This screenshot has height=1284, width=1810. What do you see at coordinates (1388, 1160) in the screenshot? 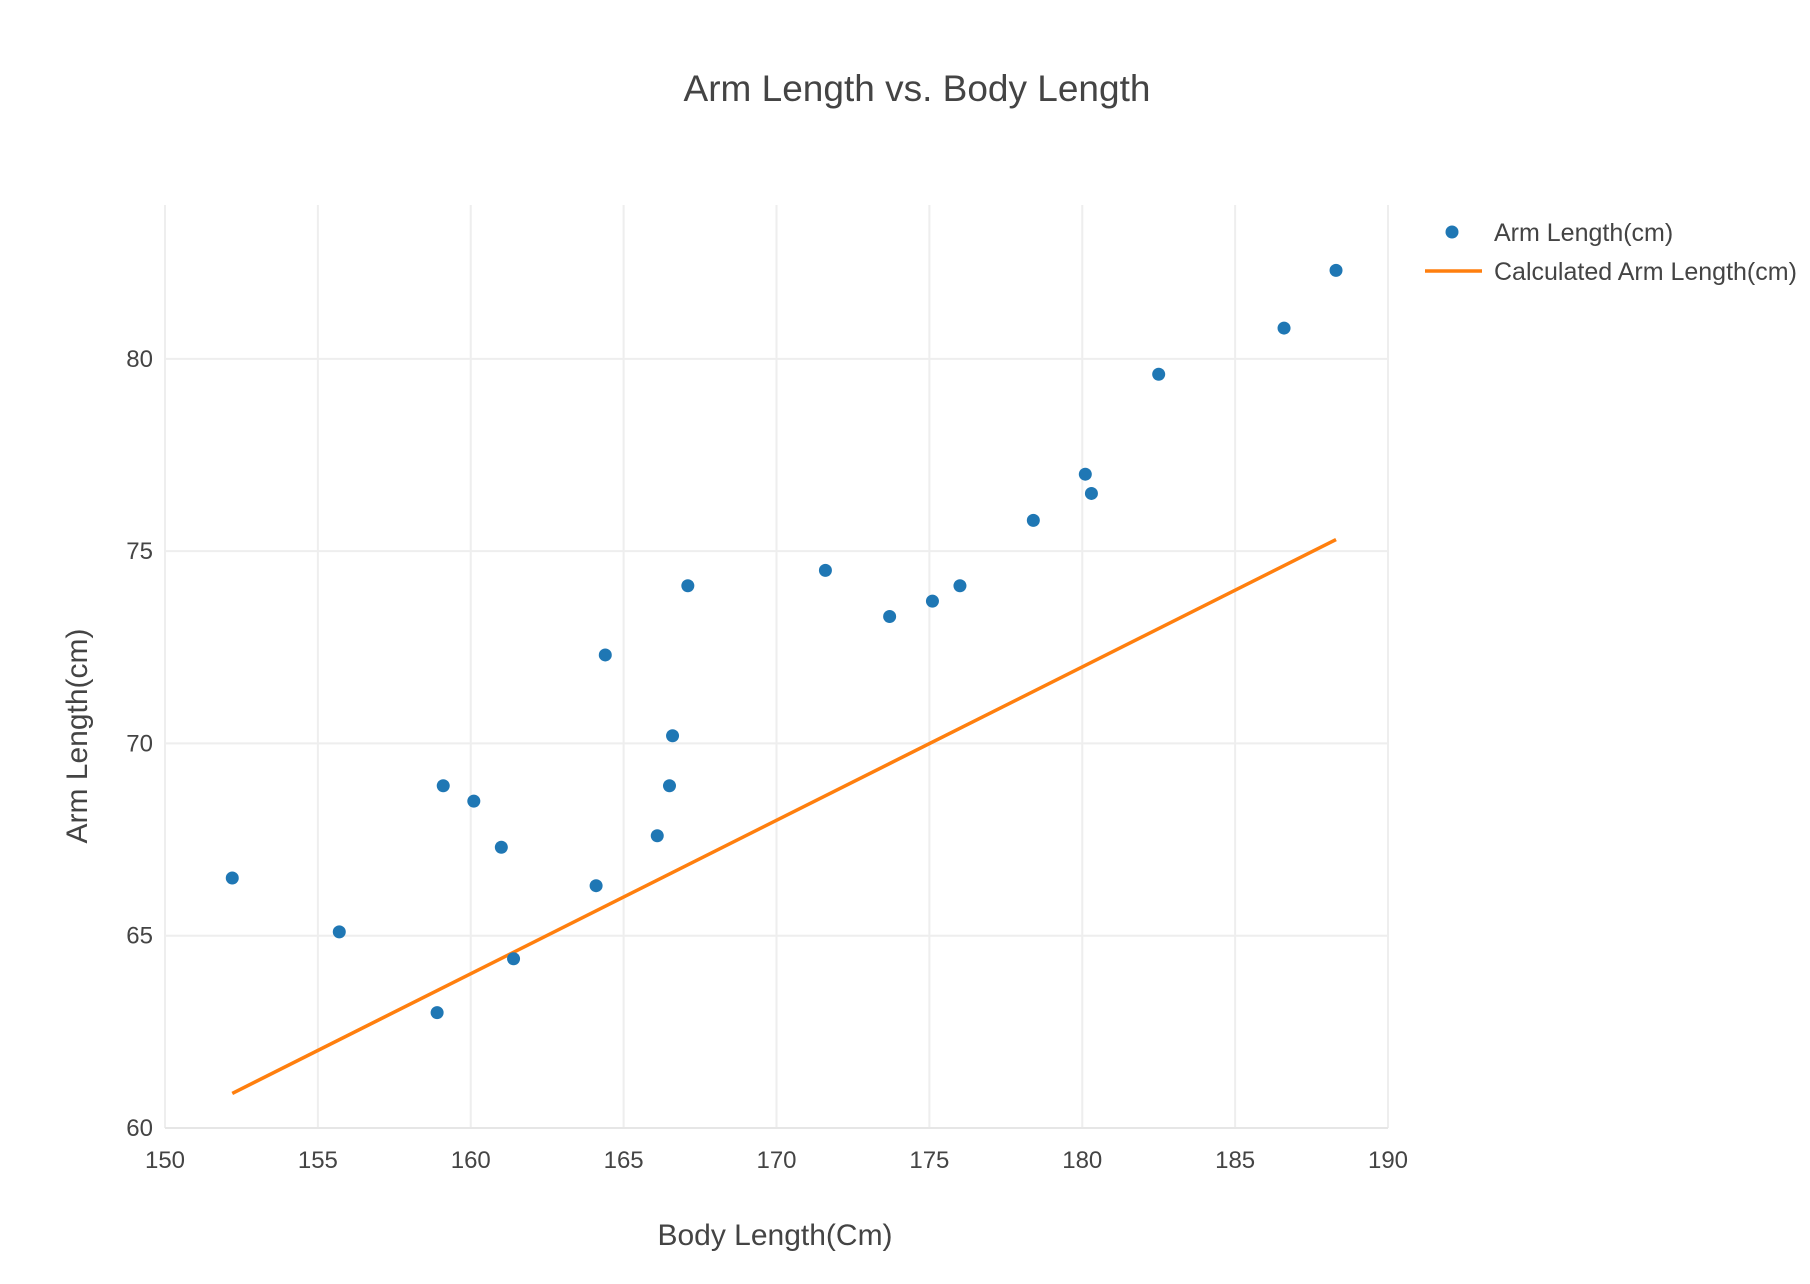
I see `x-tick-label: 190` at bounding box center [1388, 1160].